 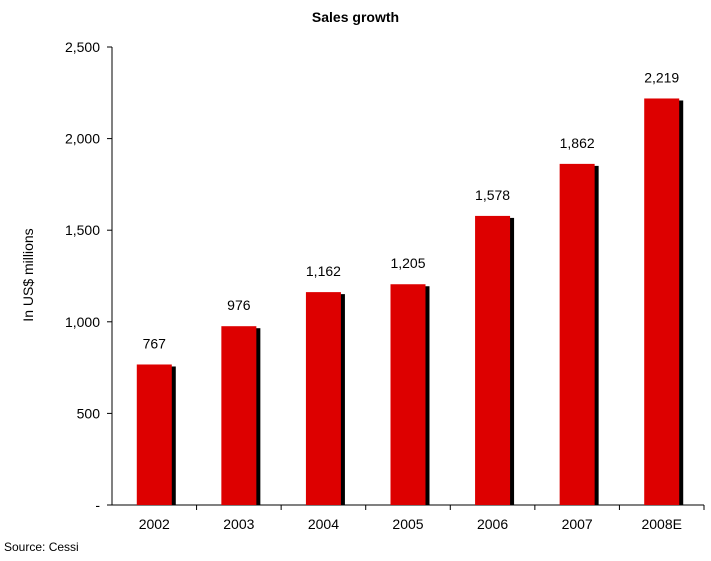 What do you see at coordinates (154, 524) in the screenshot?
I see `x-tick-label: 2002` at bounding box center [154, 524].